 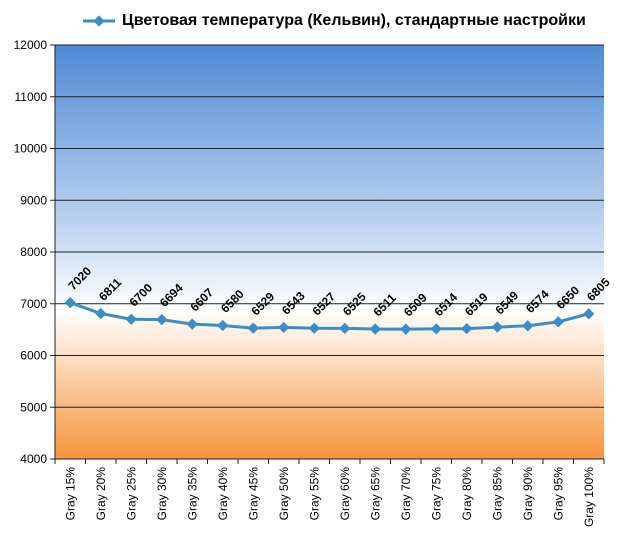 I want to click on x-tick-label: Gray 85%, so click(x=497, y=494).